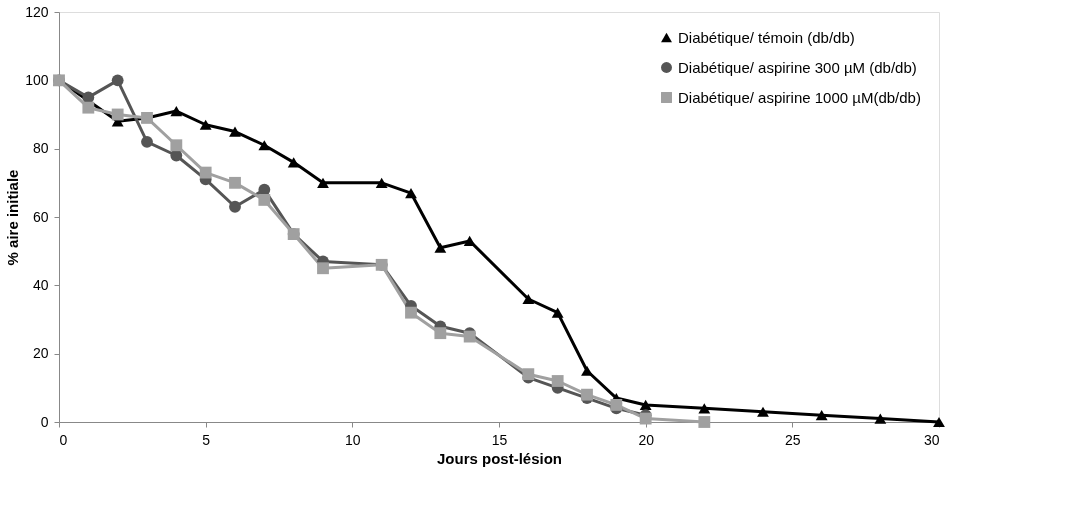 Image resolution: width=1068 pixels, height=513 pixels. What do you see at coordinates (797, 67) in the screenshot?
I see `legend-label: Diabétique/ aspirine 300 µM (db/db)` at bounding box center [797, 67].